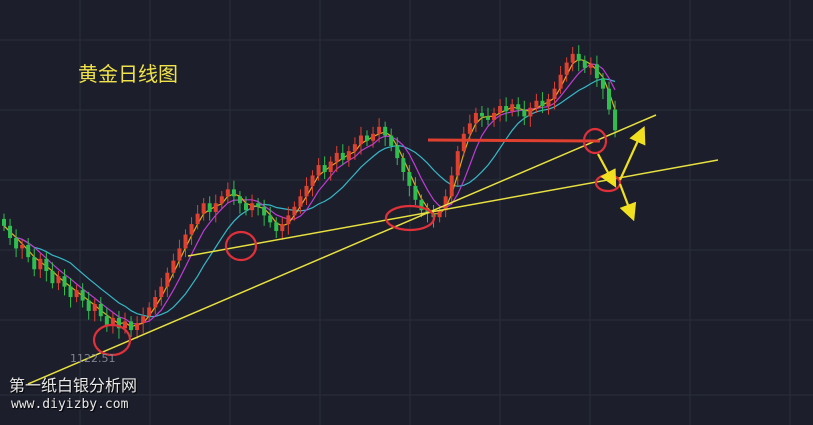 The height and width of the screenshot is (425, 813). Describe the element at coordinates (93, 358) in the screenshot. I see `low-price-label: 1122.51` at that location.